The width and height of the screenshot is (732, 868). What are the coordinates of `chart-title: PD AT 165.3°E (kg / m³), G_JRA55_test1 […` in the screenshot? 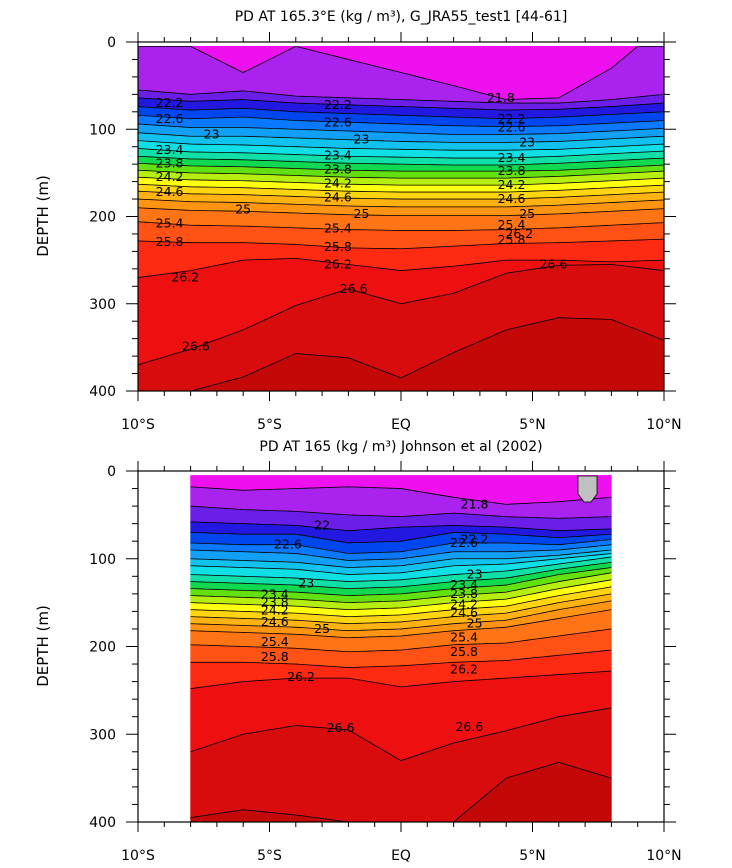 It's located at (401, 17).